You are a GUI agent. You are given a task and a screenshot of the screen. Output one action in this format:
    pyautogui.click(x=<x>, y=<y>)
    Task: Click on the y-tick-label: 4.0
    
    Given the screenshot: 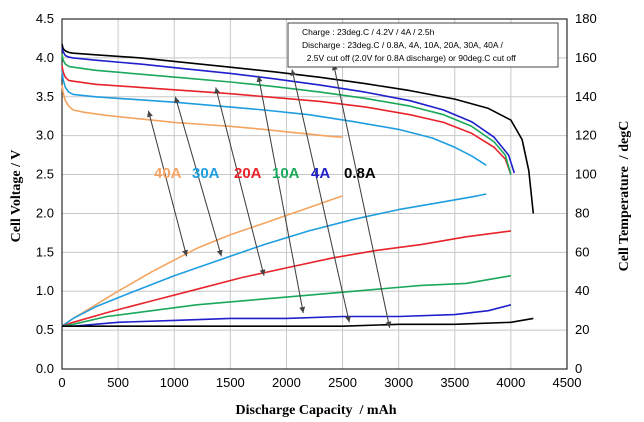 What is the action you would take?
    pyautogui.click(x=45, y=57)
    